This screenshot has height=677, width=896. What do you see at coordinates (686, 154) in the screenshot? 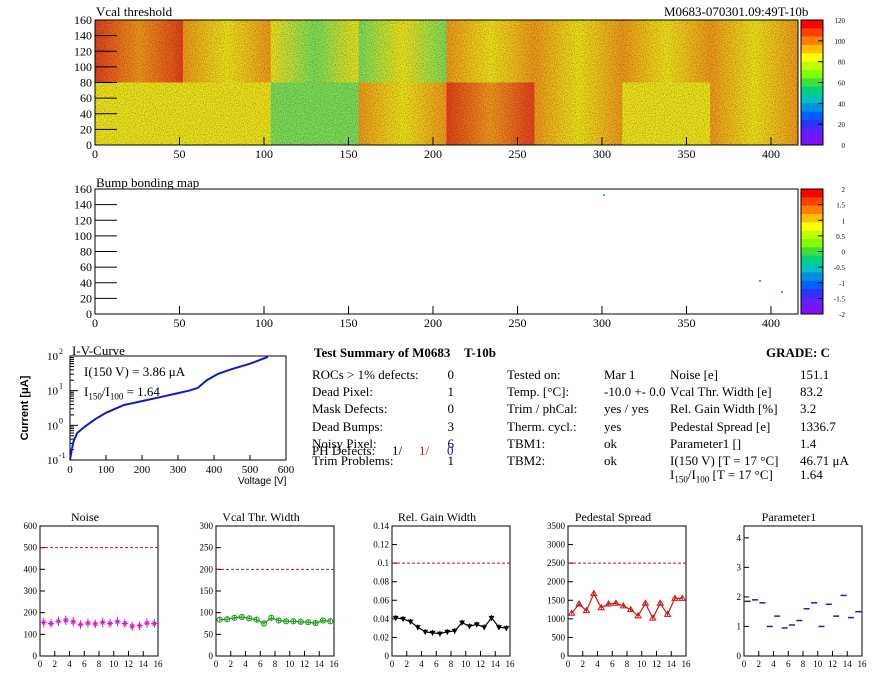
I see `vcal-xtick: 350` at bounding box center [686, 154].